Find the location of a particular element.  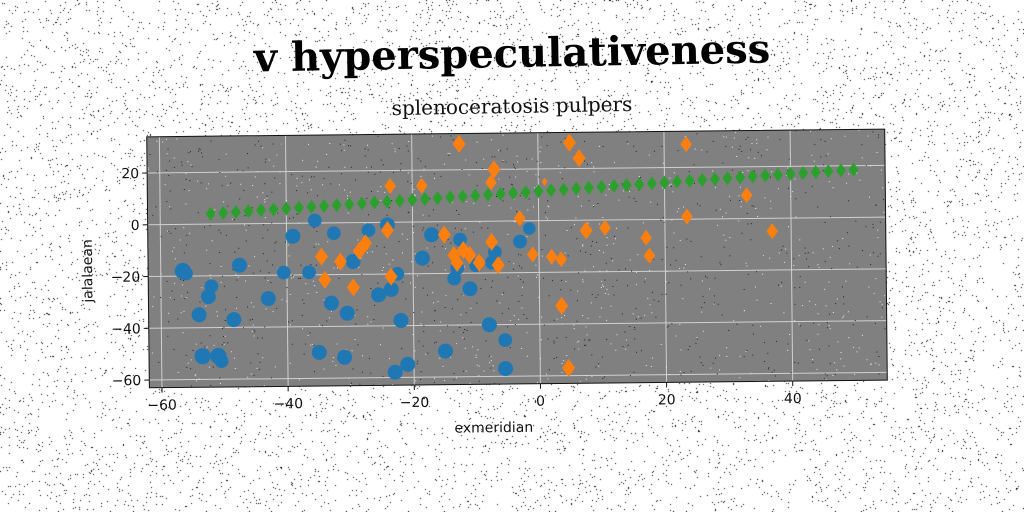

y-grid-line is located at coordinates (516, 169).